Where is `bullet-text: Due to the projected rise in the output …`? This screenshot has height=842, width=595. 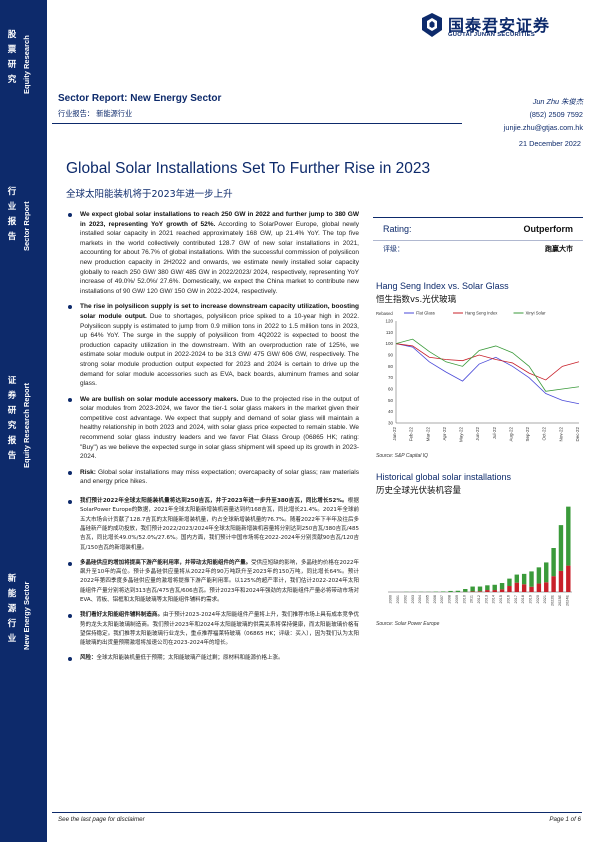
bullet-text: Due to the projected rise in the output … is located at coordinates (219, 428).